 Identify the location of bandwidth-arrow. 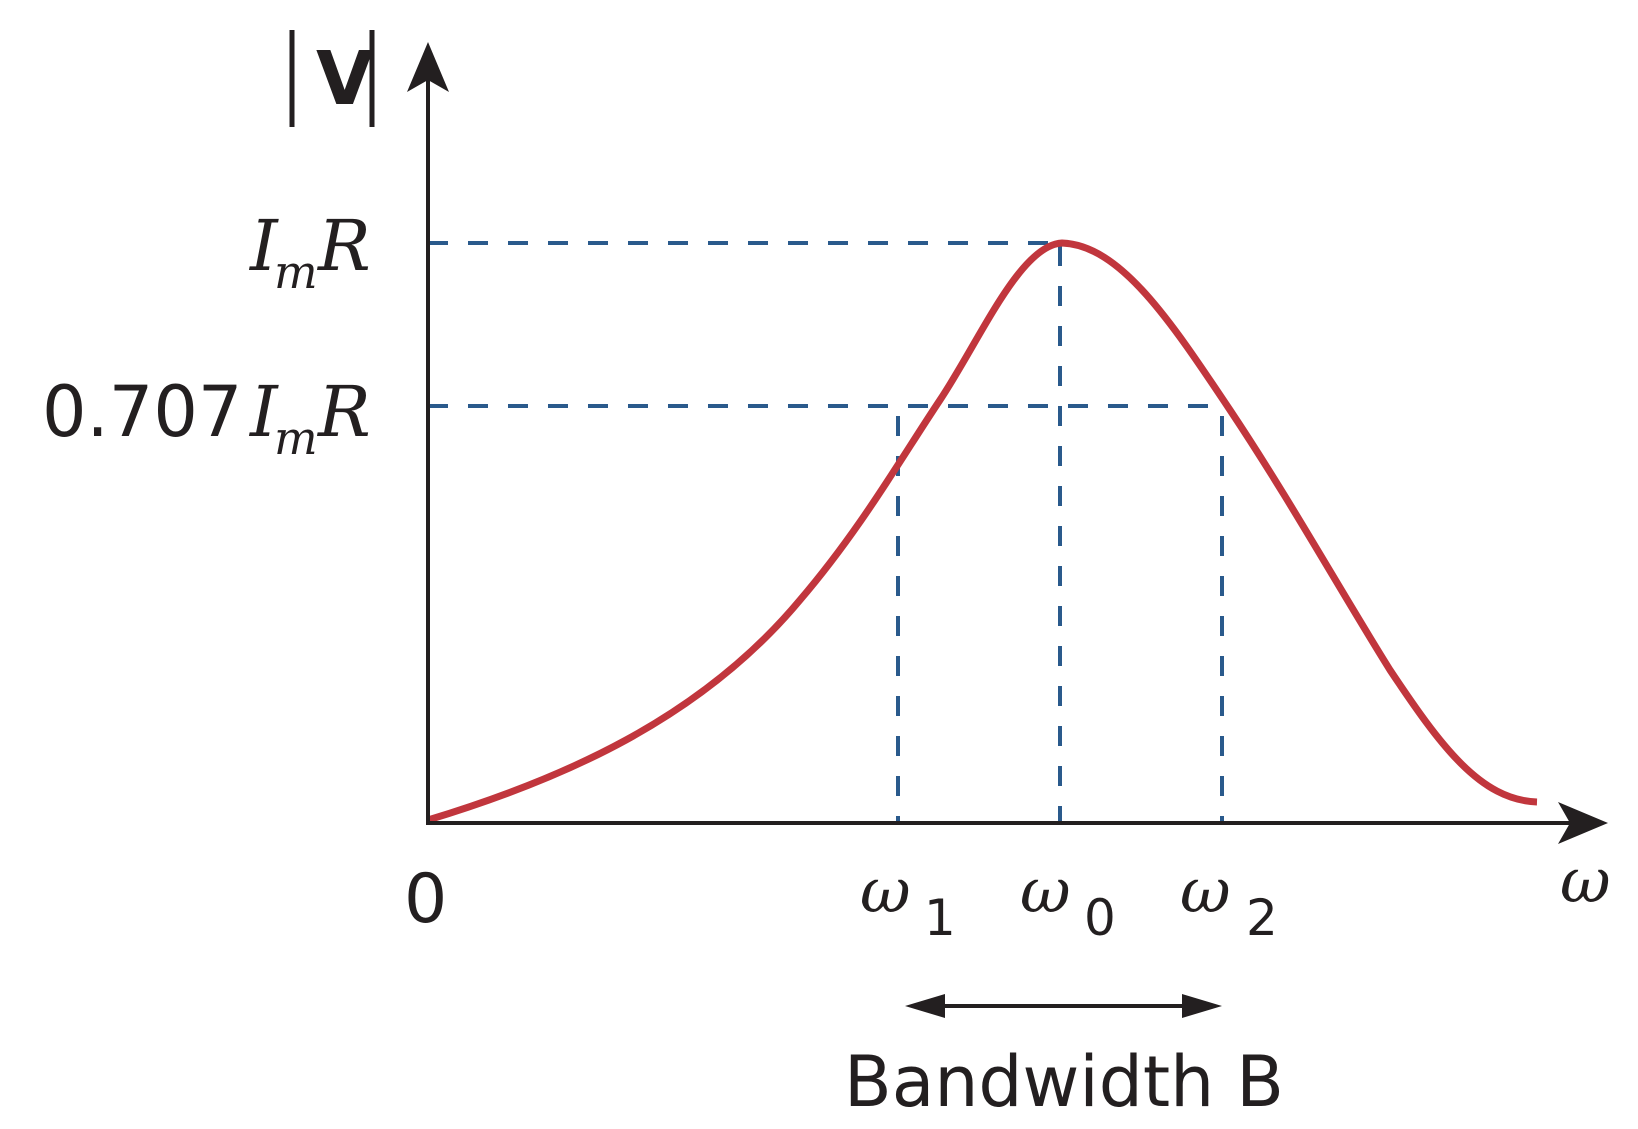
(1063, 1006).